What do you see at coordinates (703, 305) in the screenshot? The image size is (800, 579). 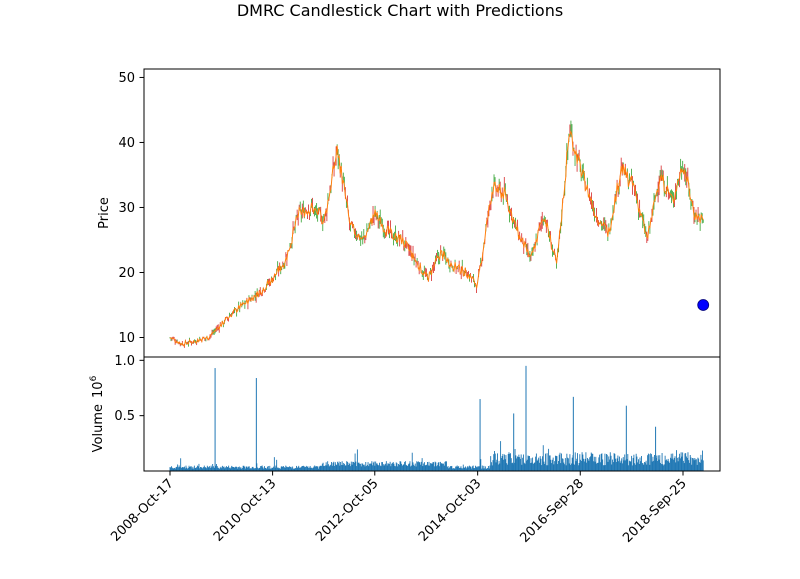 I see `prediction-marker` at bounding box center [703, 305].